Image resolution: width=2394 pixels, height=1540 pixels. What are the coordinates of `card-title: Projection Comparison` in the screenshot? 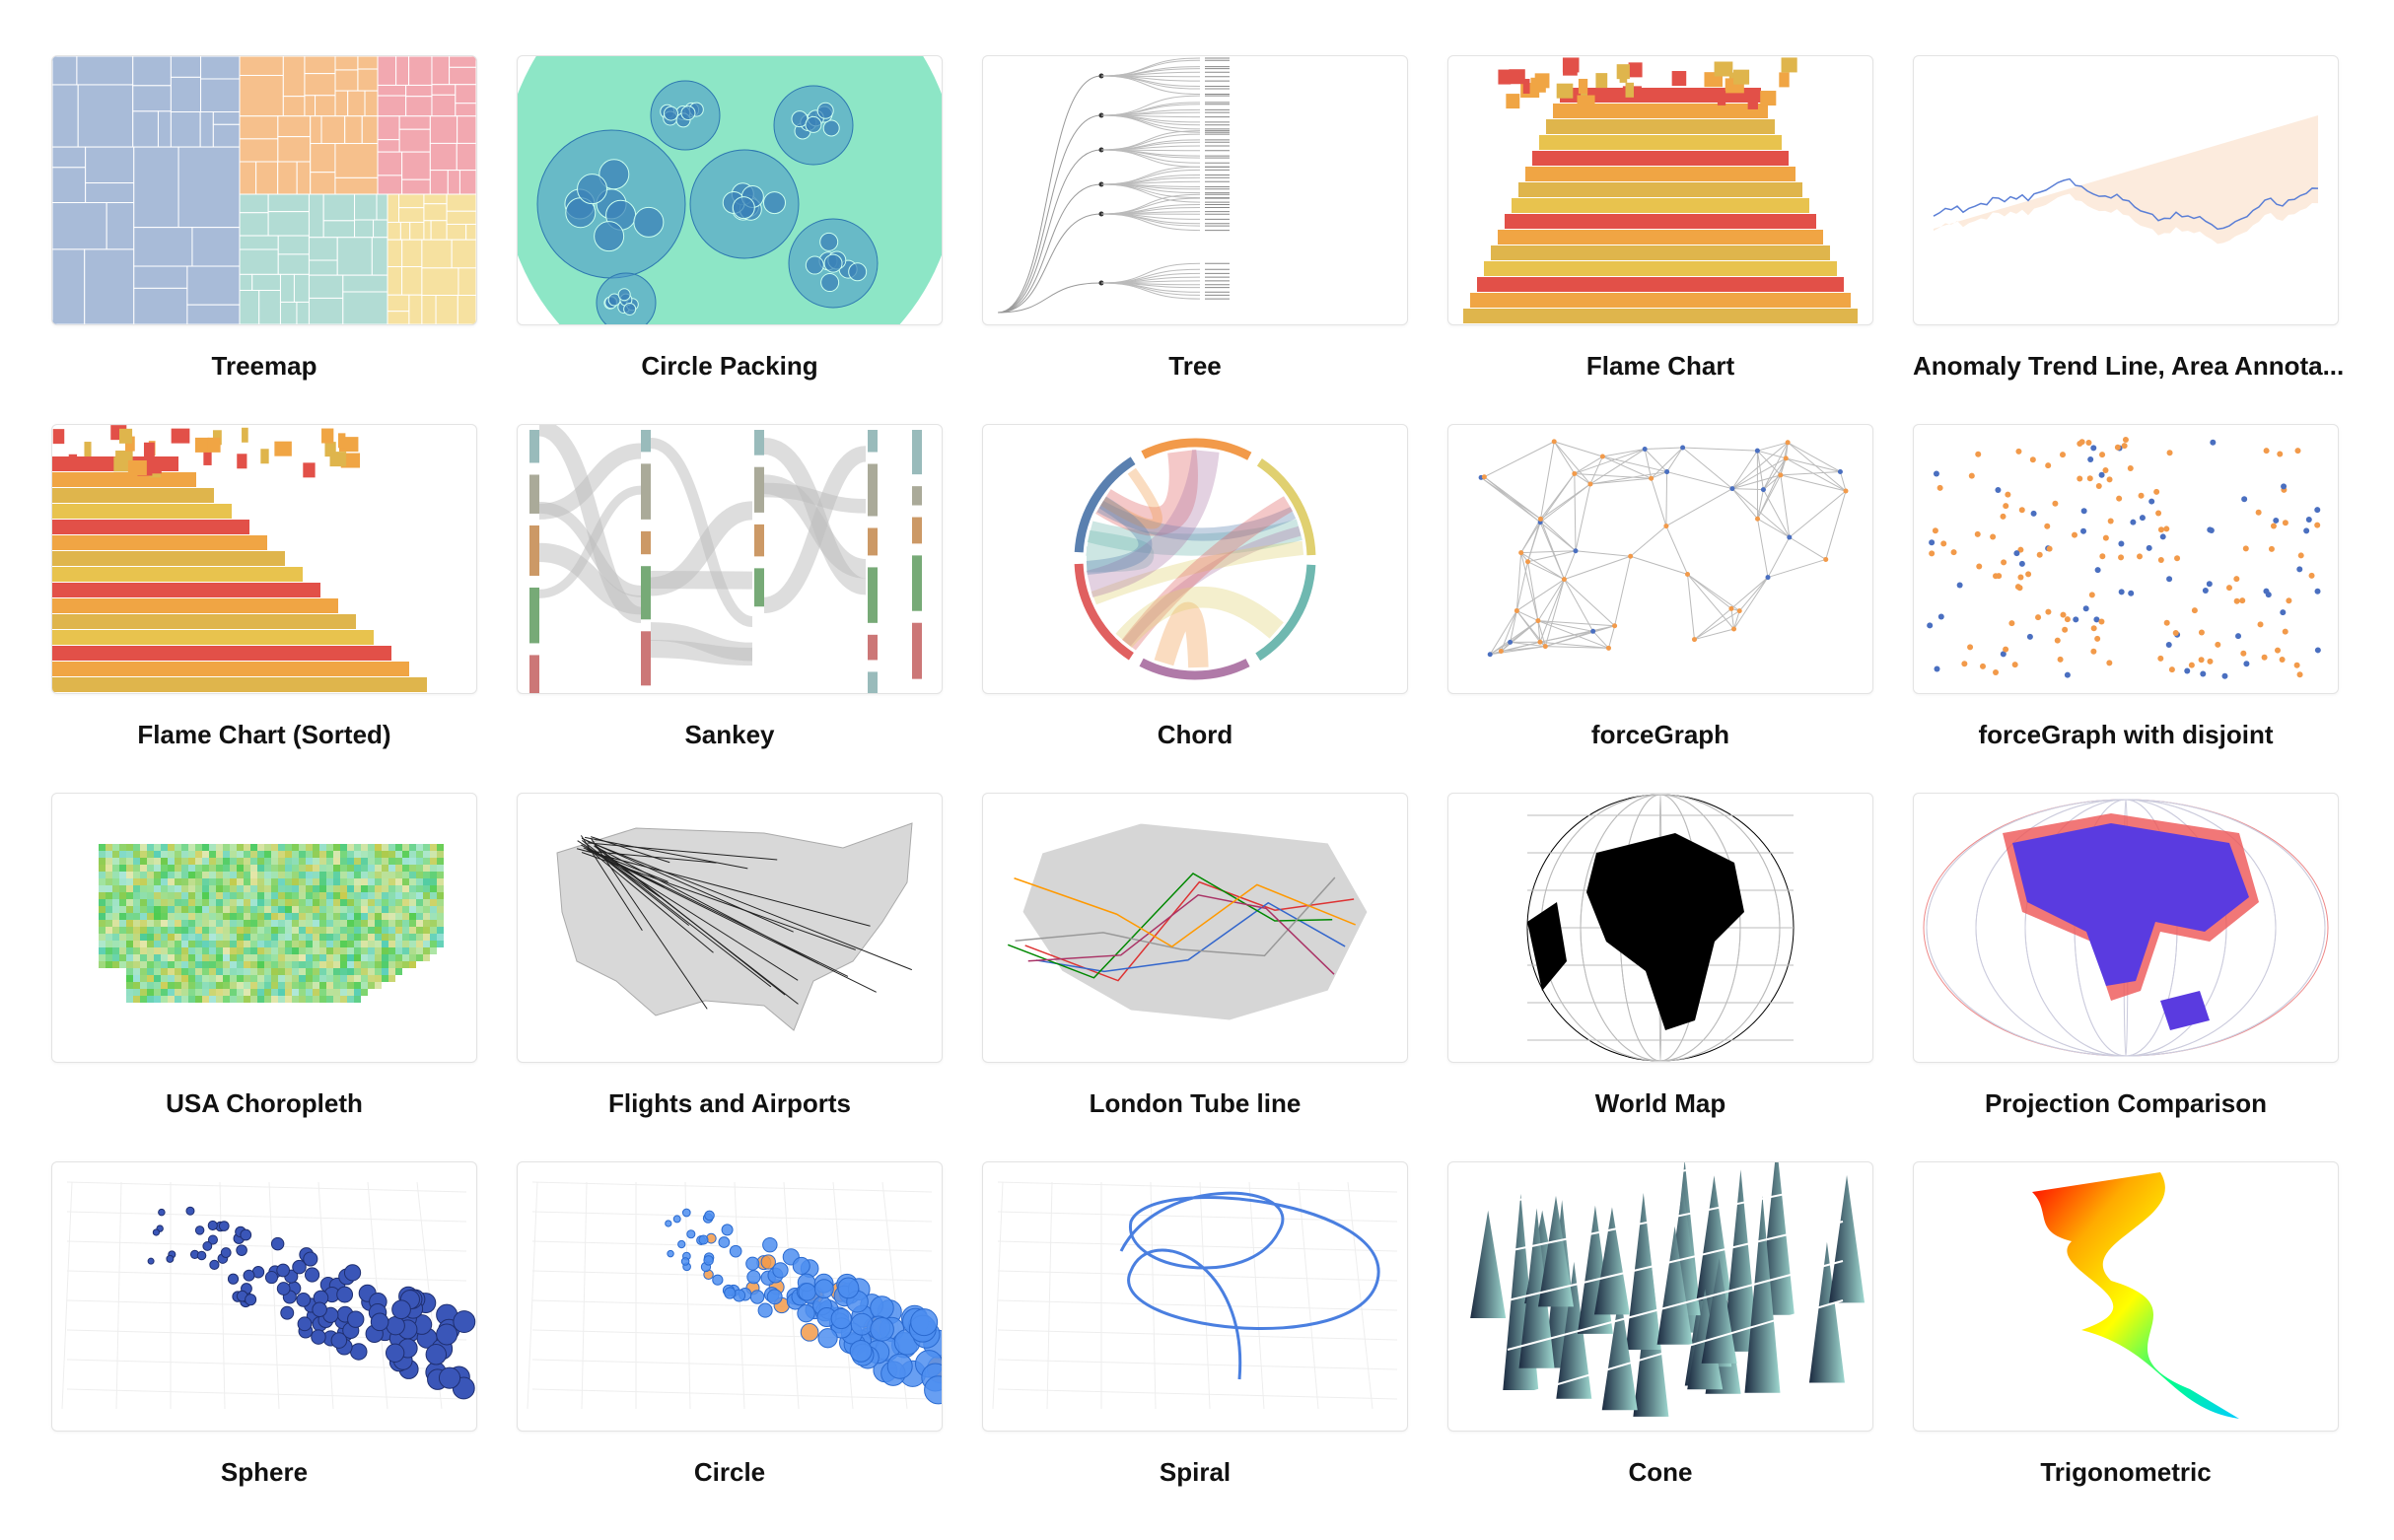 It's located at (2126, 1103).